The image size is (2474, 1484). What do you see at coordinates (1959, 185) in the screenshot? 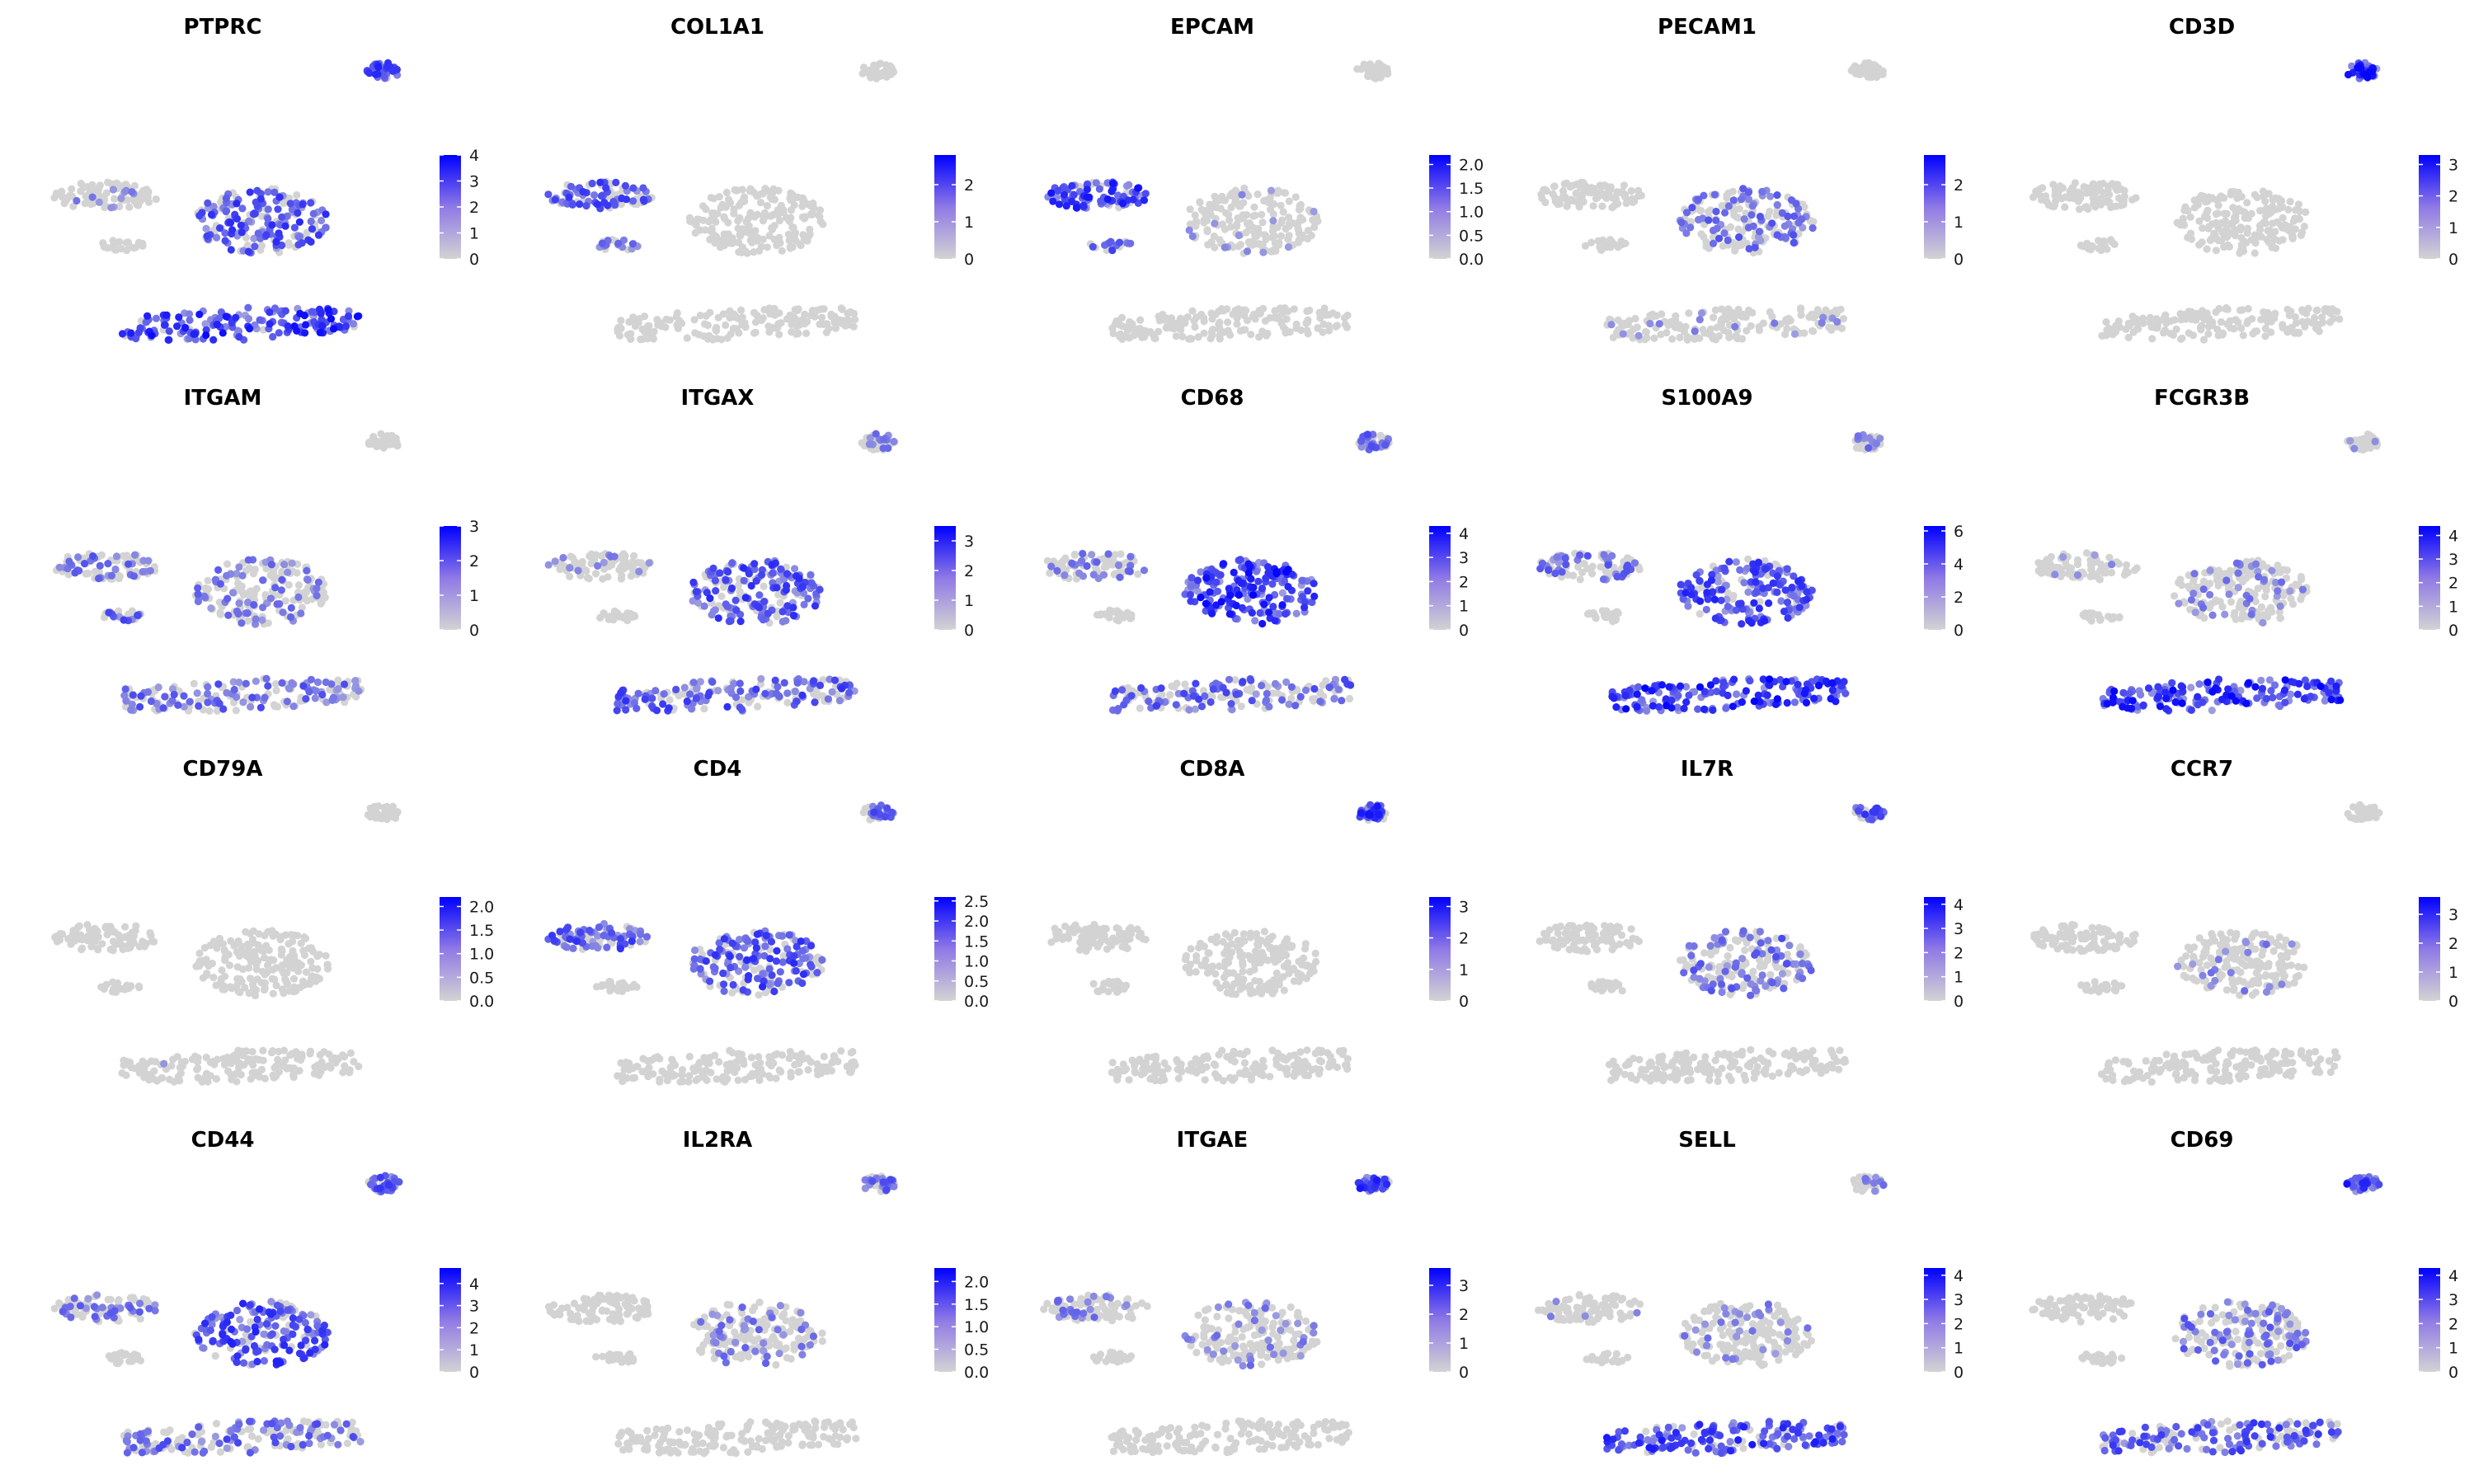
I see `colorbar-tick-label: 2` at bounding box center [1959, 185].